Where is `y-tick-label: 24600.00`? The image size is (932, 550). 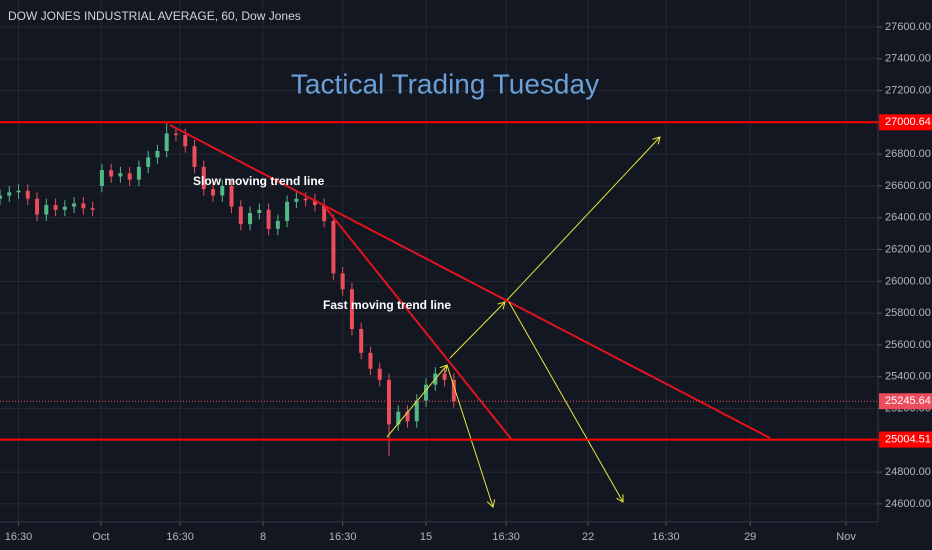 y-tick-label: 24600.00 is located at coordinates (908, 504).